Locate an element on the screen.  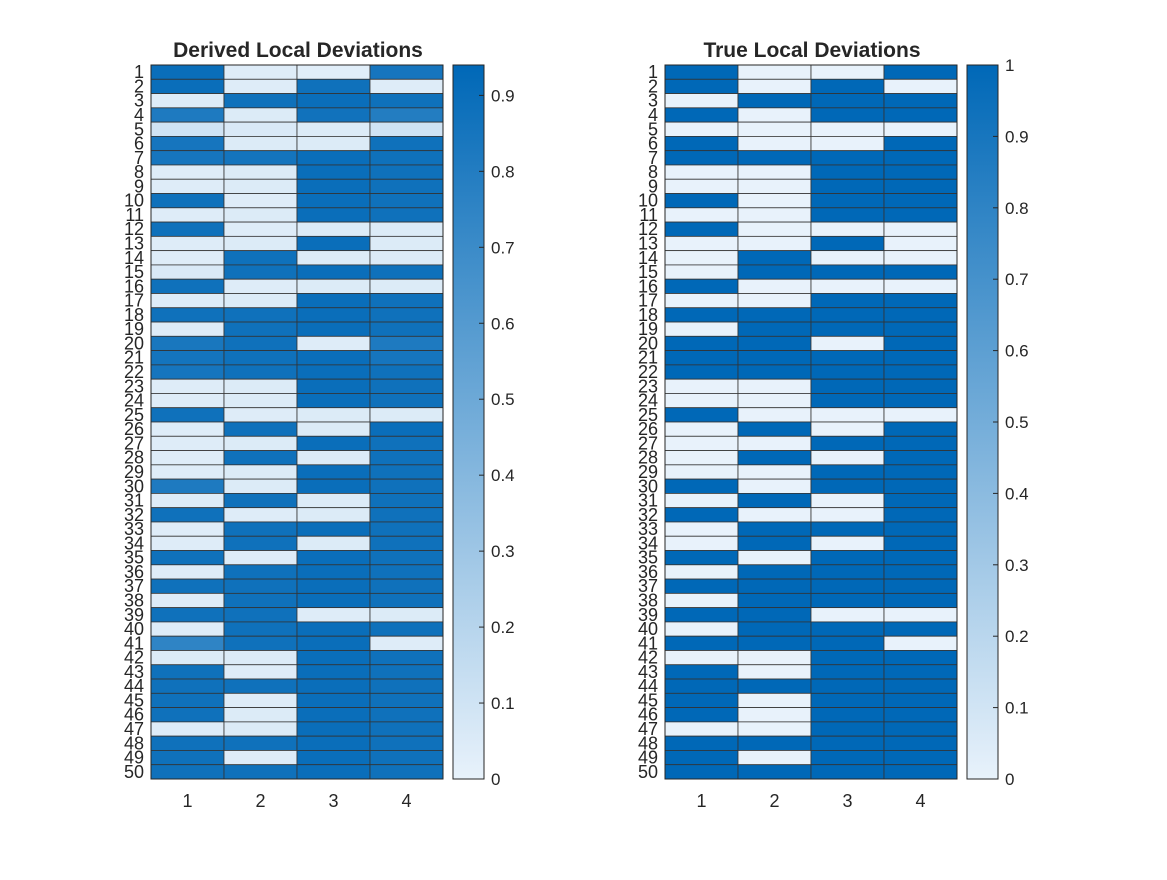
x-tick-label: 2 is located at coordinates (260, 801).